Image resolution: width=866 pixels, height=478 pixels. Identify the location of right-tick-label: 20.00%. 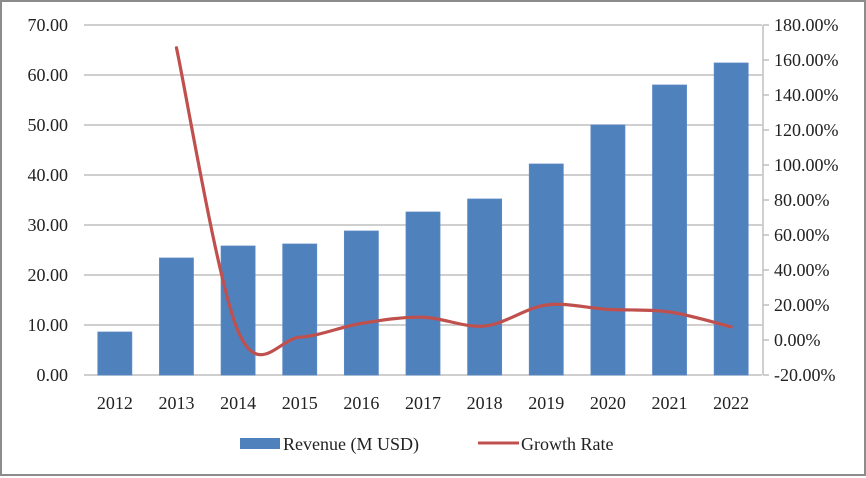
(802, 305).